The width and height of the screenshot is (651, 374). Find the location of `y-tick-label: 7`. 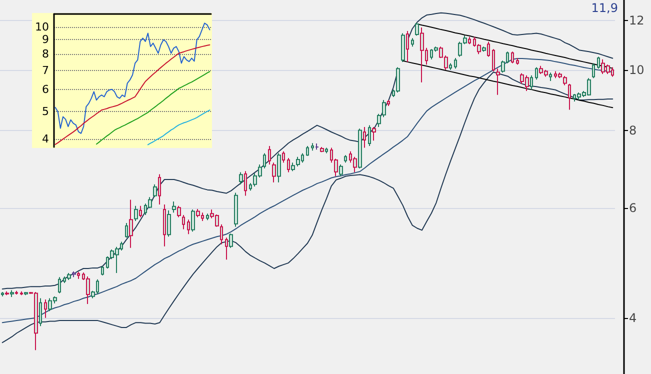

y-tick-label: 7 is located at coordinates (45, 71).